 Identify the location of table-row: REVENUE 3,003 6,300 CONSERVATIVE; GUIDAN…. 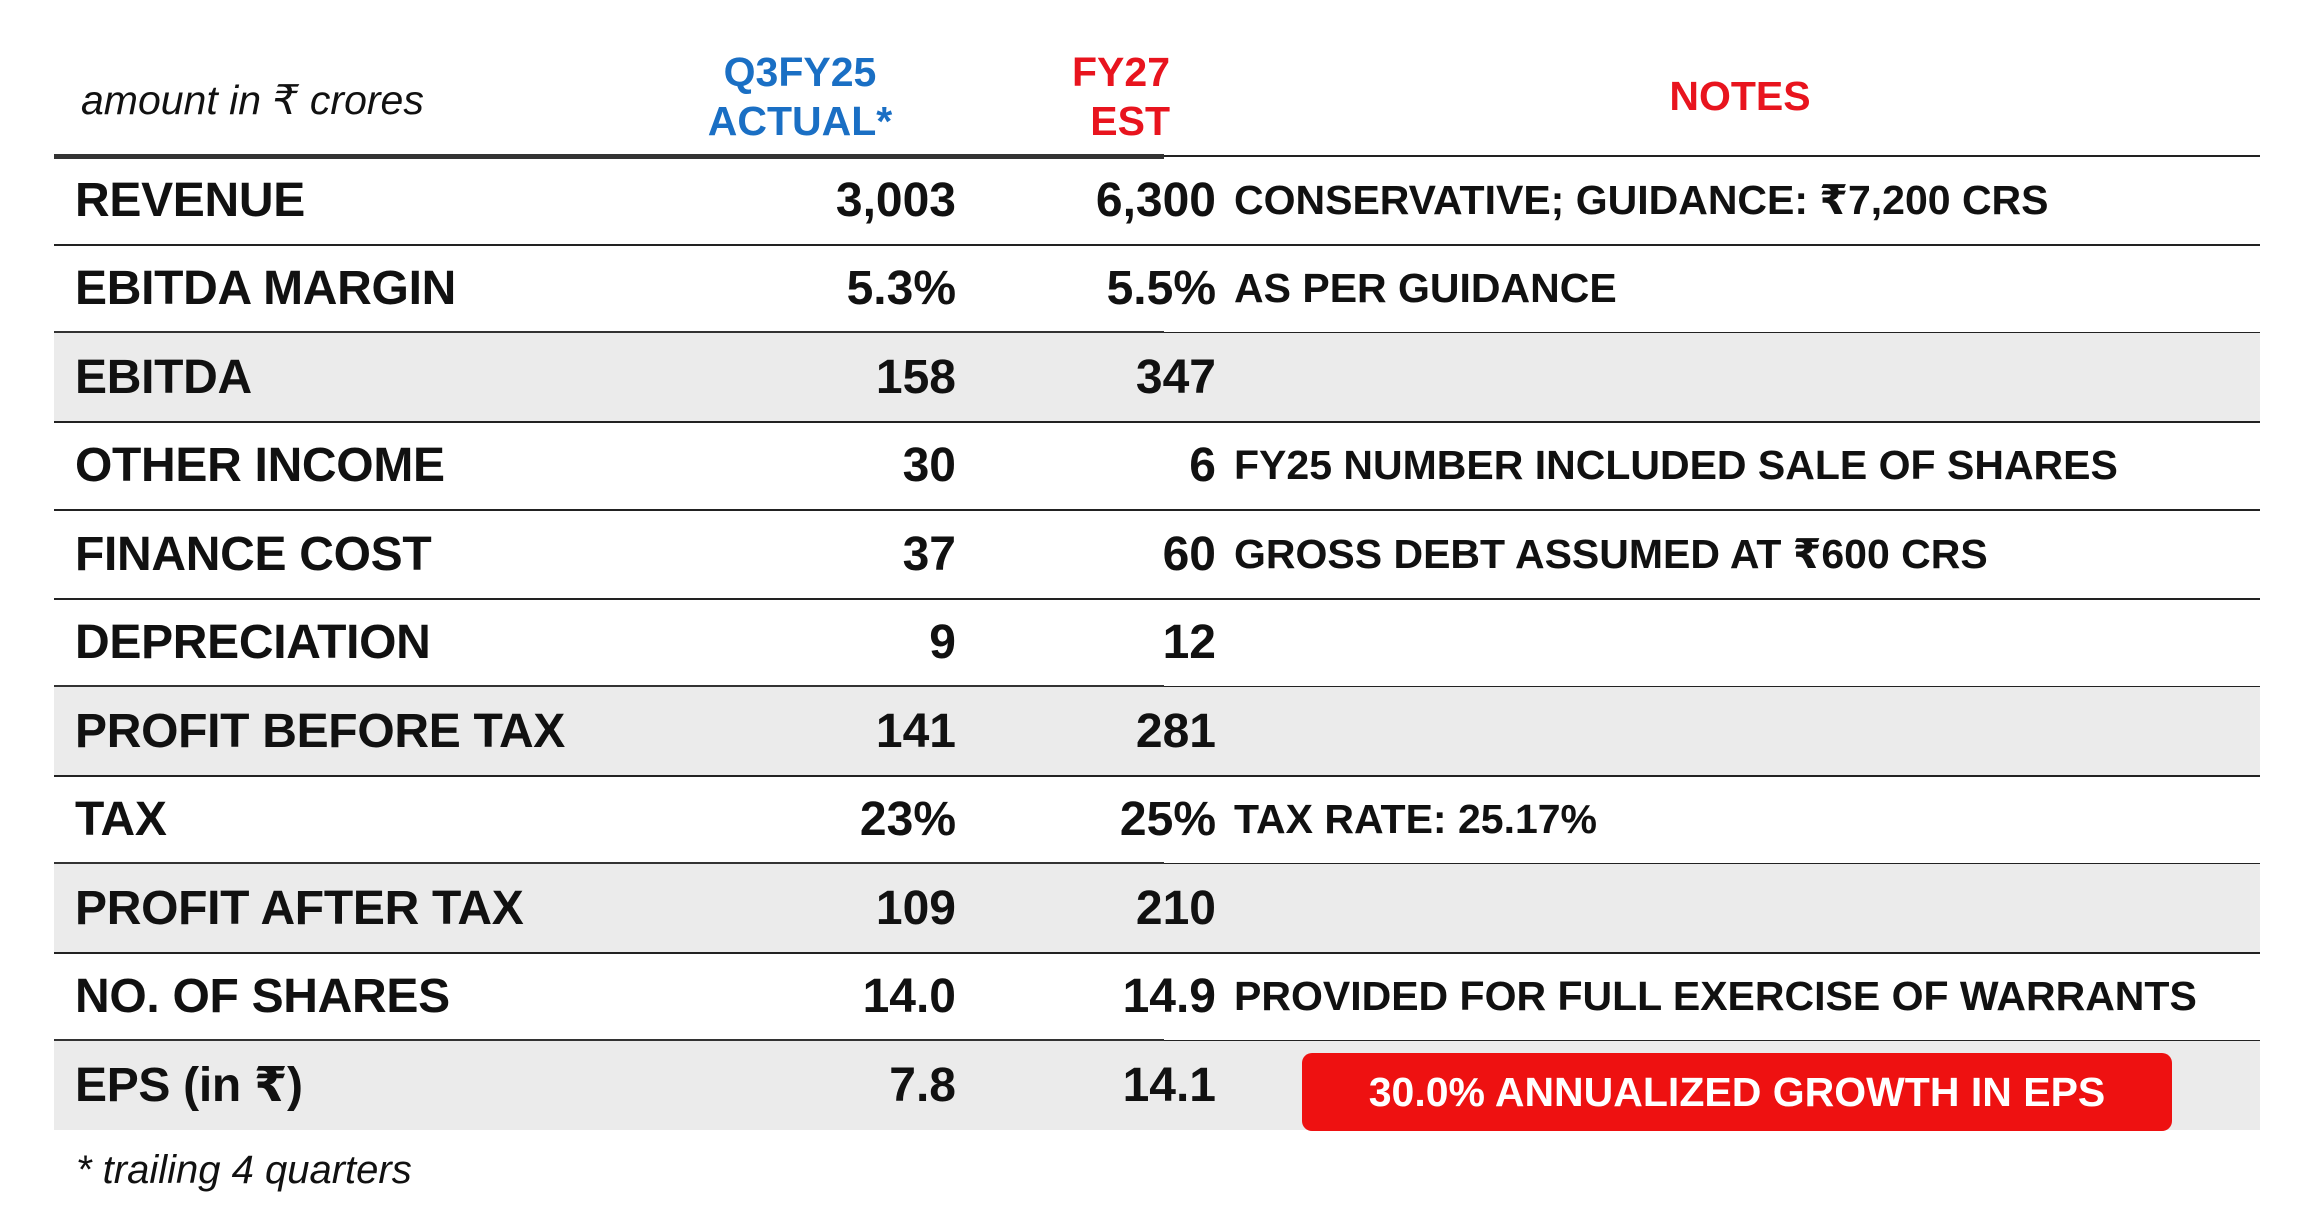
(1157, 201).